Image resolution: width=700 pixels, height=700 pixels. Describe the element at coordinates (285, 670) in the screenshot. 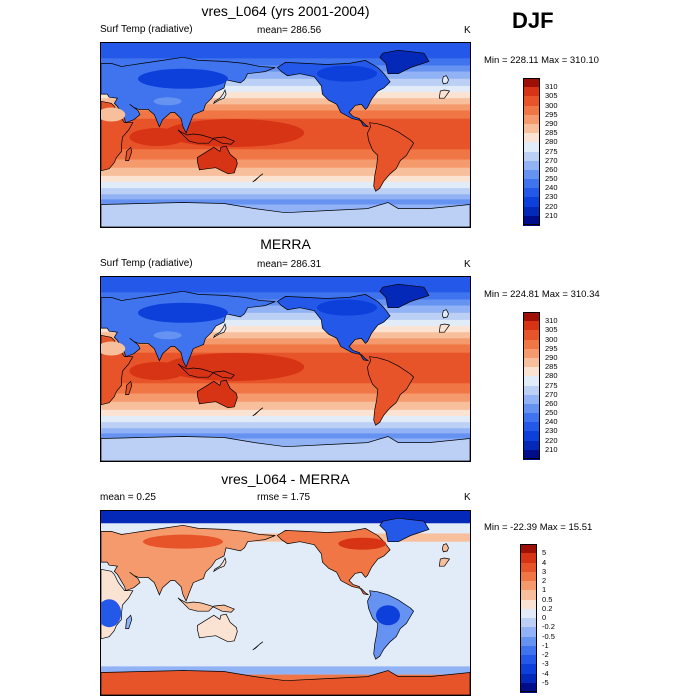

I see `southern-ocean-anomaly` at that location.